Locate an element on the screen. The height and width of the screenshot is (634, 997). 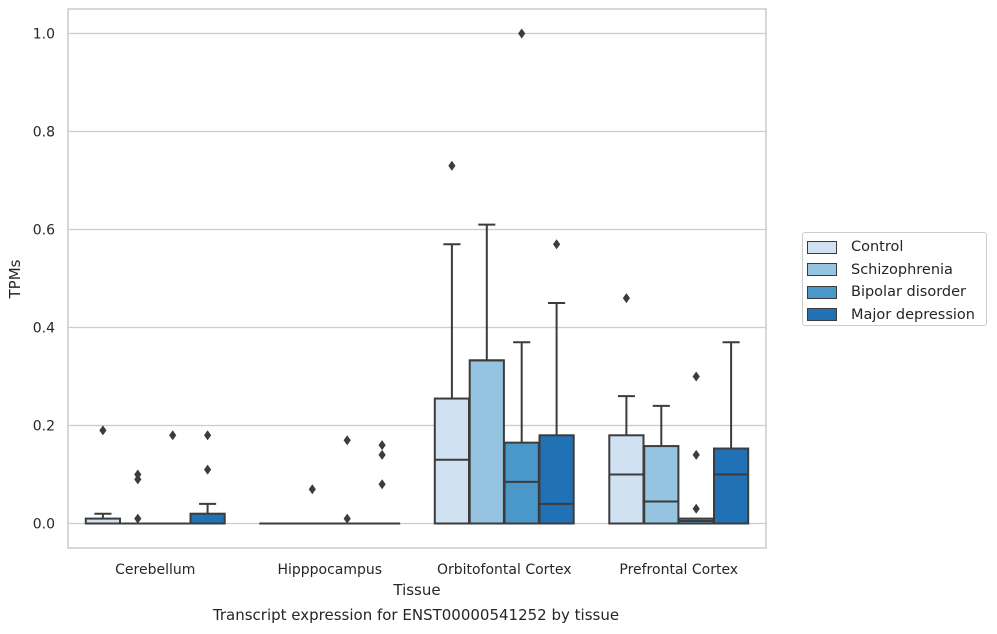
y-axis-ticks: 0.0 0.2 0.4 0.6 0.8 1.0 is located at coordinates (44, 280).